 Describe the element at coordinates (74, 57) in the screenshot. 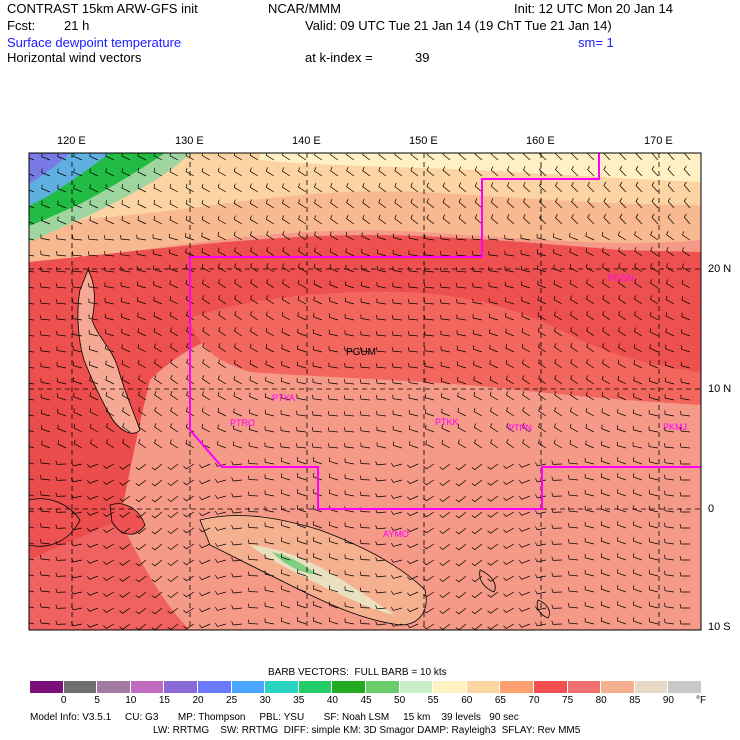

I see `vector-field-name: Horizontal wind vectors` at that location.